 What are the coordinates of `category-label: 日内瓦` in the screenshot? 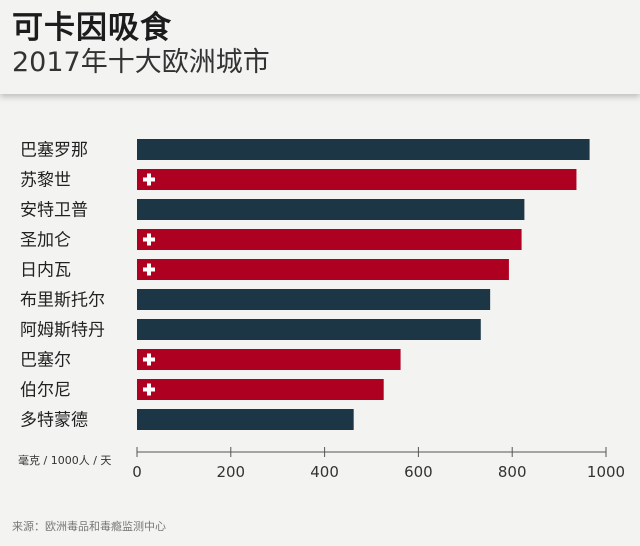 It's located at (45, 271).